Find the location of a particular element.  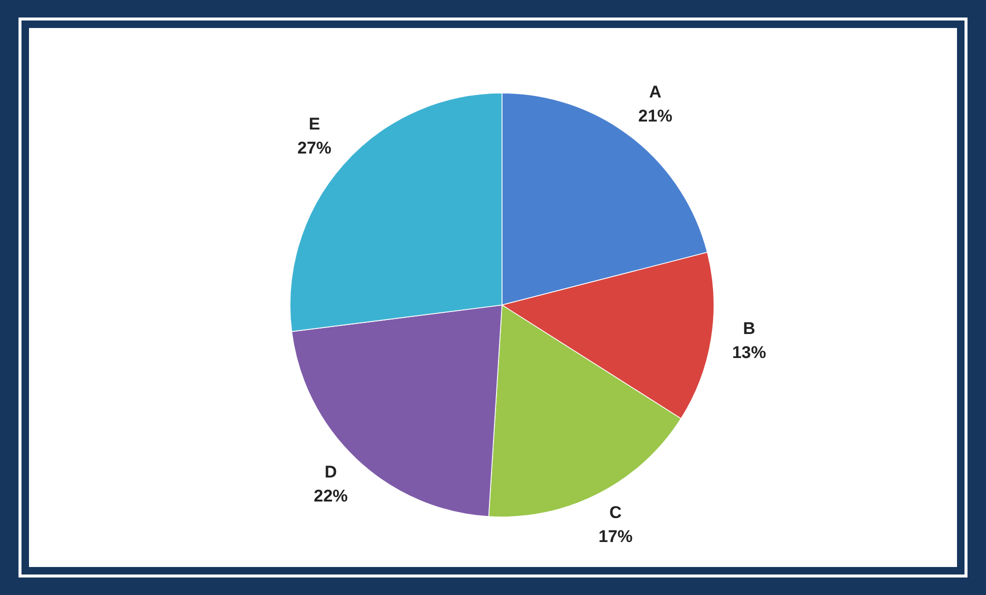

data-label: 22% is located at coordinates (331, 496).